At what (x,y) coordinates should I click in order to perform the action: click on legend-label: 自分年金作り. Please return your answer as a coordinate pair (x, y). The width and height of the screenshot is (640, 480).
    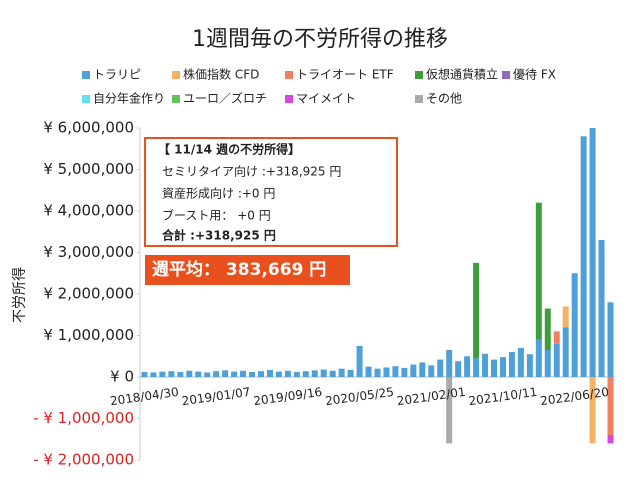
    Looking at the image, I should click on (129, 98).